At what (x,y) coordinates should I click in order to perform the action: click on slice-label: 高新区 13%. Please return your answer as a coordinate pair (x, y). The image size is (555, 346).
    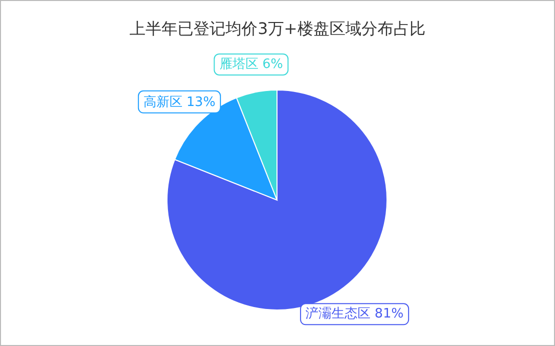
    Looking at the image, I should click on (179, 102).